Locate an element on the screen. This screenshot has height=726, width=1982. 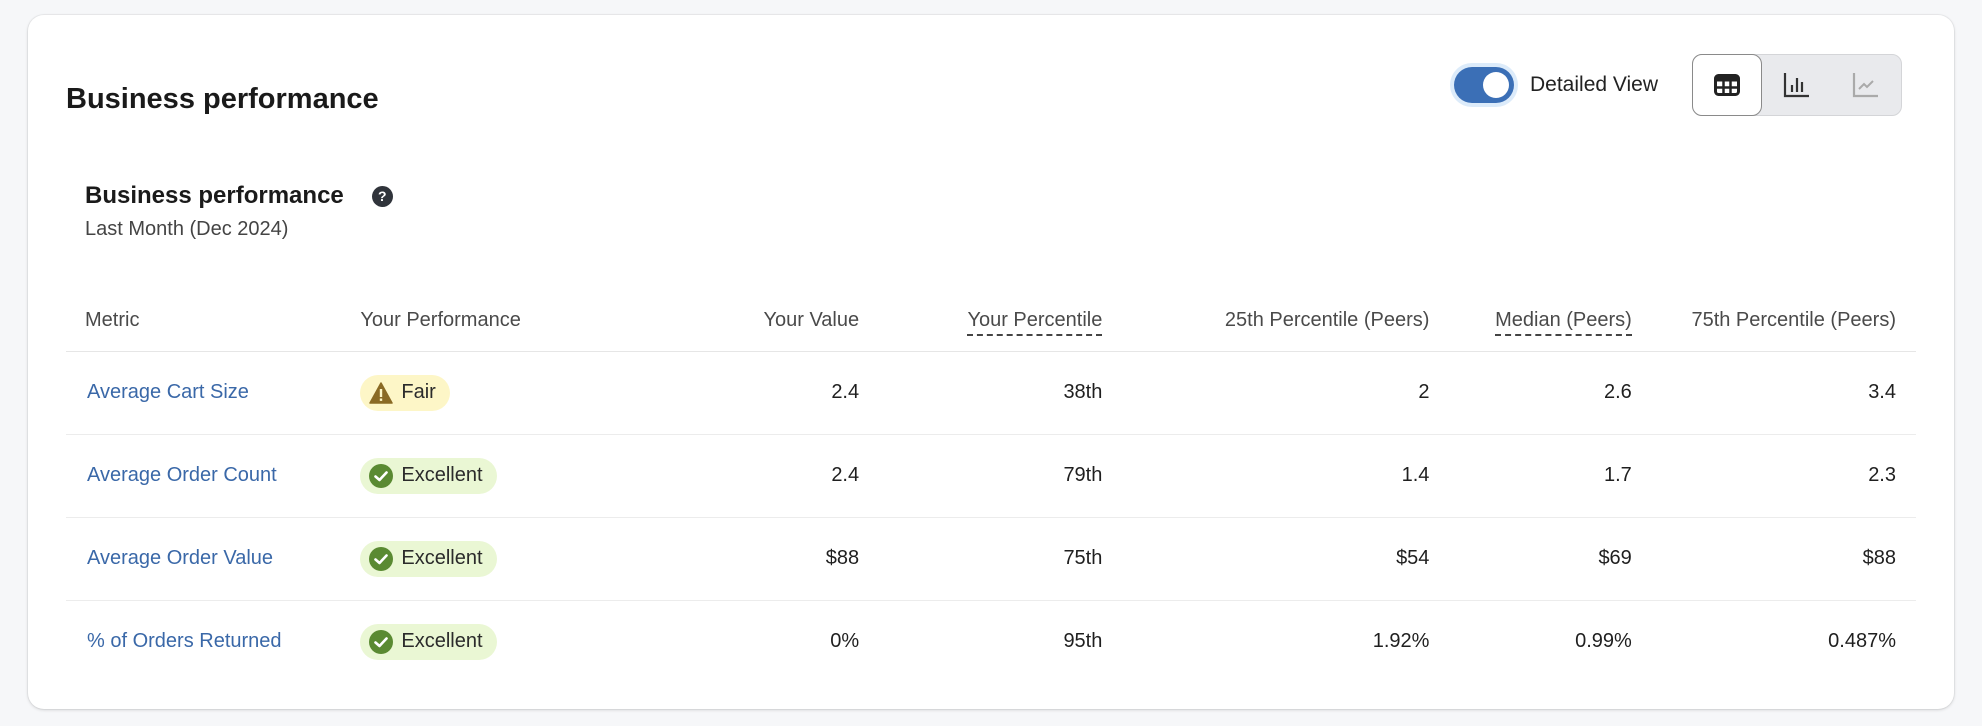
median-cell: 1.7 is located at coordinates (1530, 476).